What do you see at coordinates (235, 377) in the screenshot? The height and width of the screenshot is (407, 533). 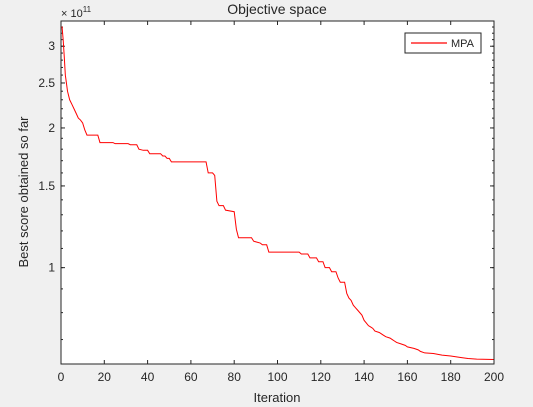 I see `x-tick-label: 80` at bounding box center [235, 377].